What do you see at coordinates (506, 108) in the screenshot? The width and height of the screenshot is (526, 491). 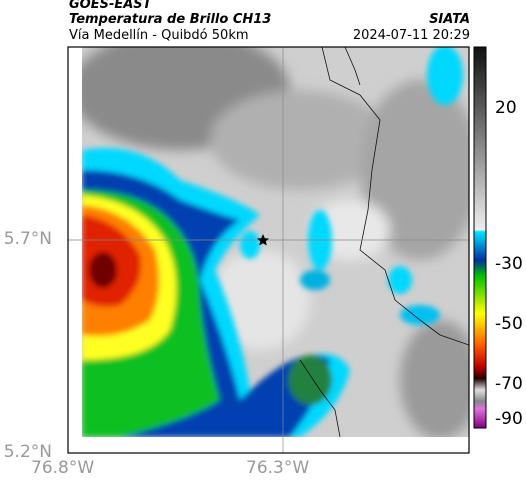 I see `colorbar-tick-label: 20` at bounding box center [506, 108].